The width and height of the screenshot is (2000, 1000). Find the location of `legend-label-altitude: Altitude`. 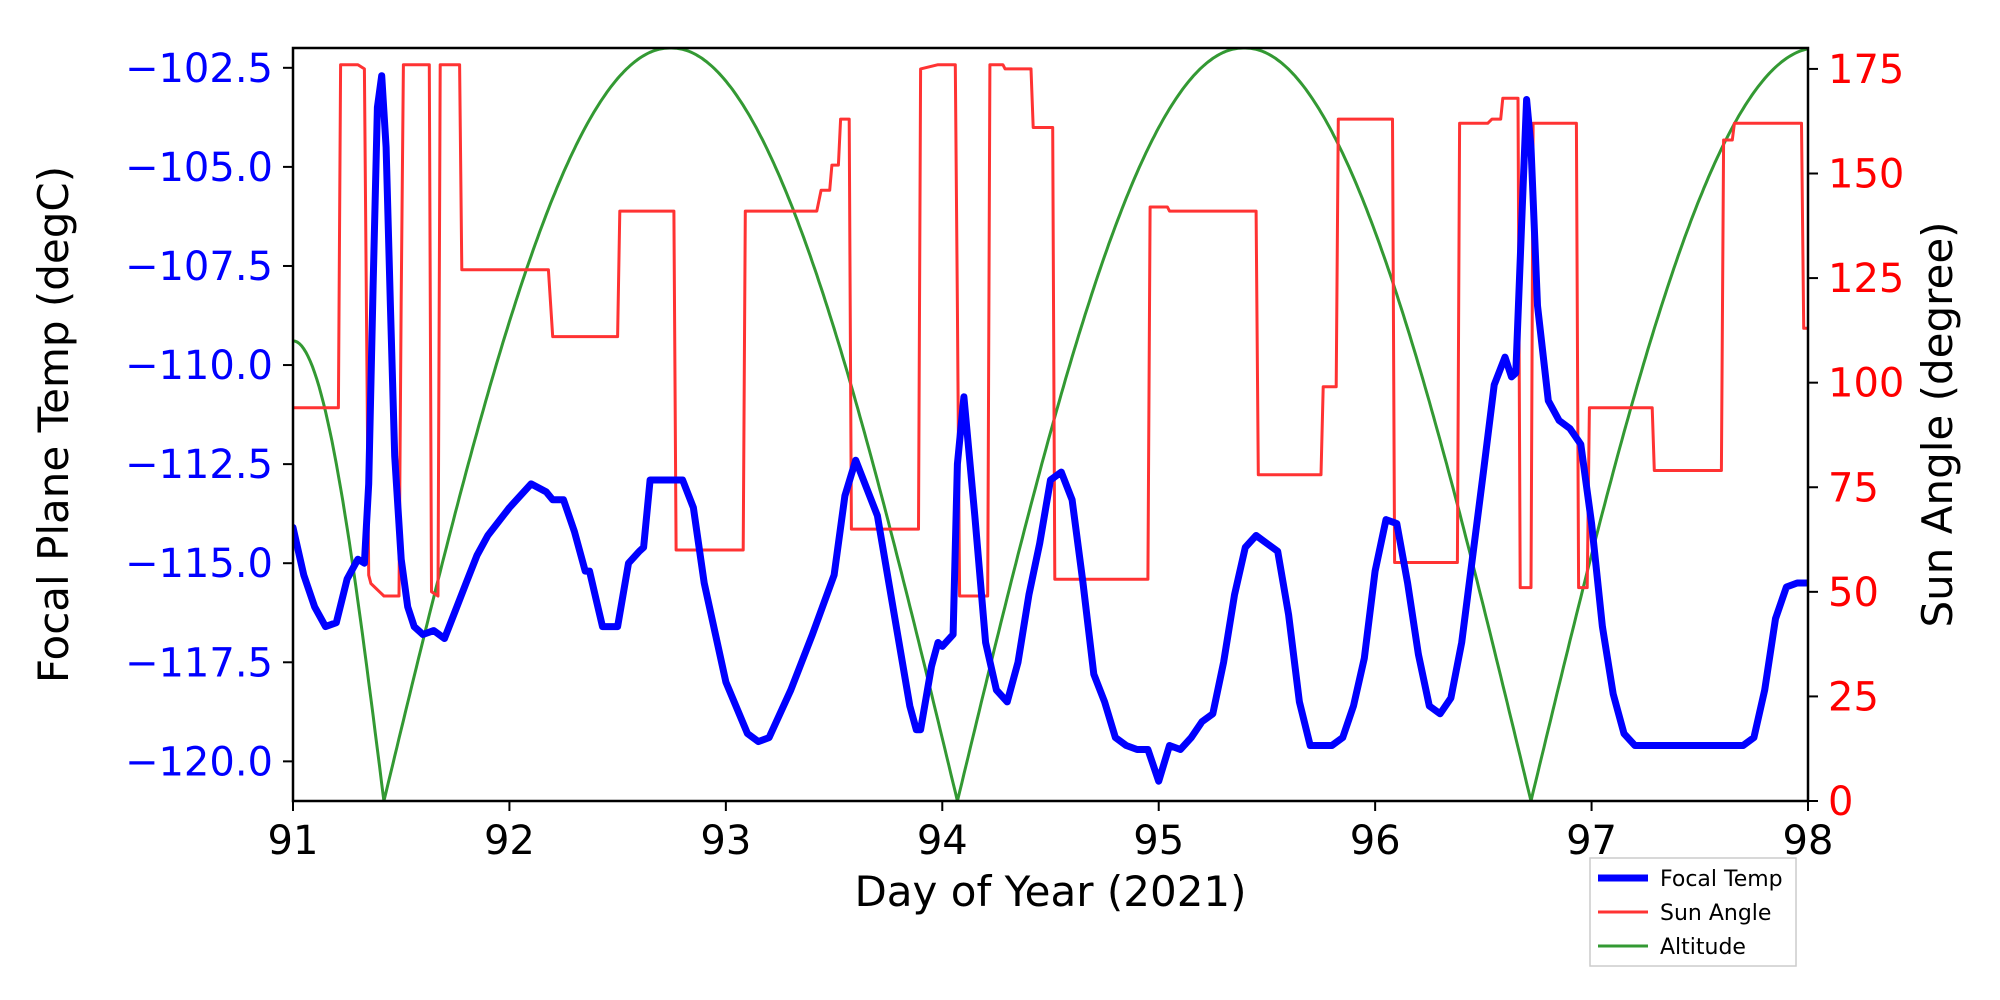

legend-label-altitude: Altitude is located at coordinates (1703, 947).